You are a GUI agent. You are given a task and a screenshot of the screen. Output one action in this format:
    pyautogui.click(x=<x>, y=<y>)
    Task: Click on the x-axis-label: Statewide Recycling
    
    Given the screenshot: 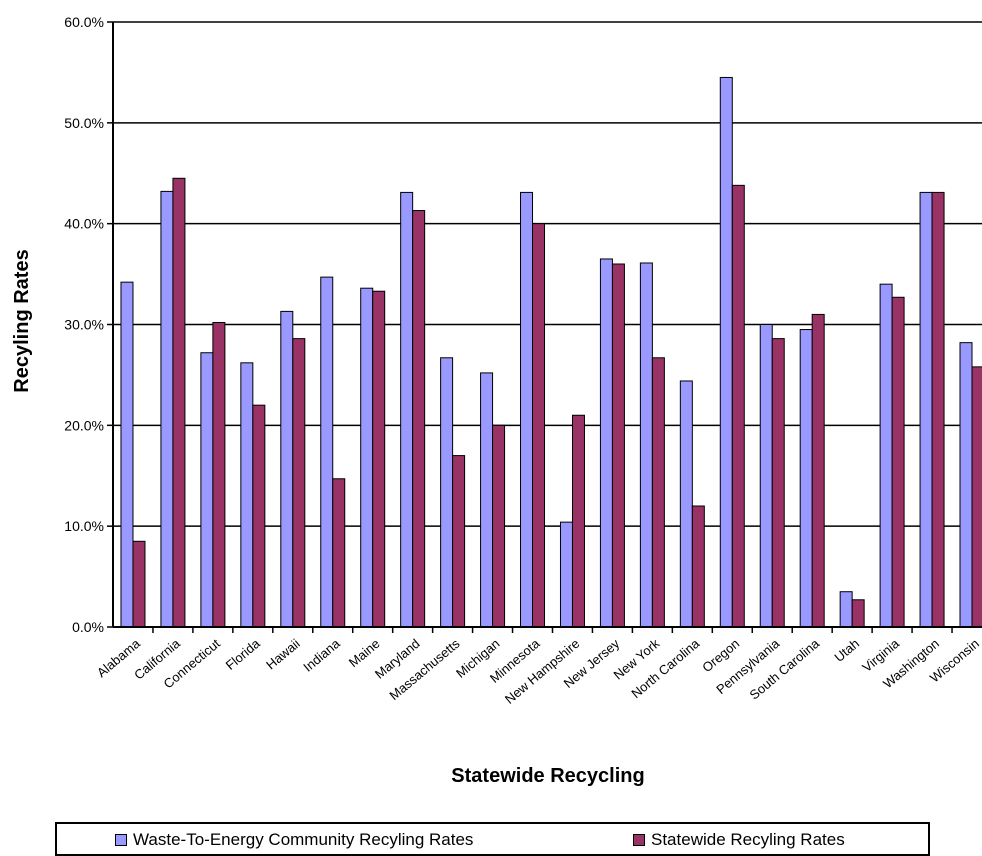 What is the action you would take?
    pyautogui.click(x=547, y=776)
    